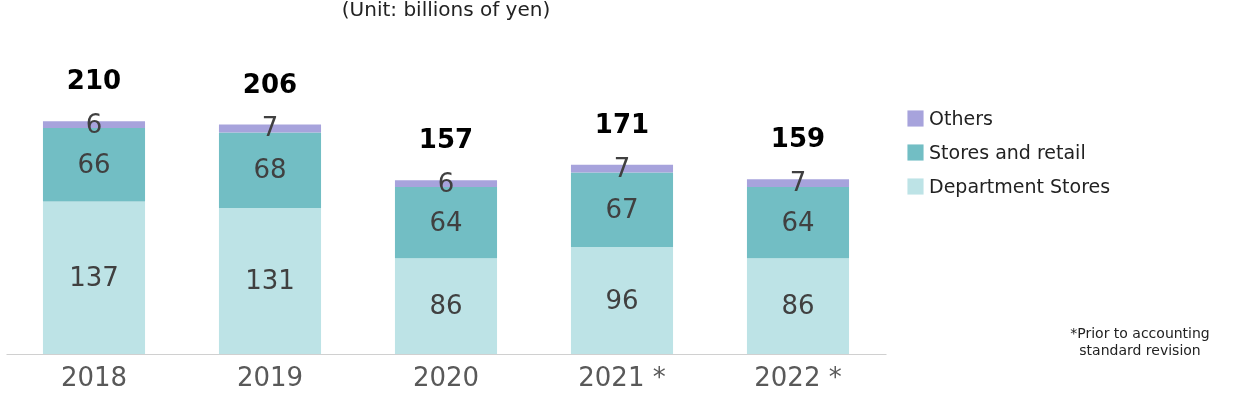  What do you see at coordinates (622, 376) in the screenshot?
I see `x-tick-label: 2021 *` at bounding box center [622, 376].